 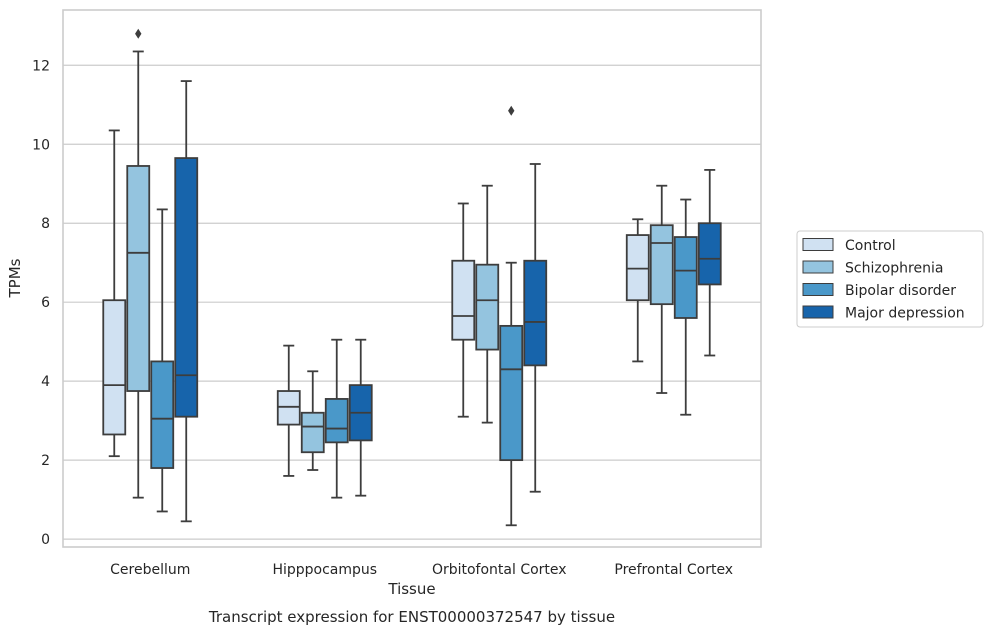 I want to click on legend-frame, so click(x=890, y=279).